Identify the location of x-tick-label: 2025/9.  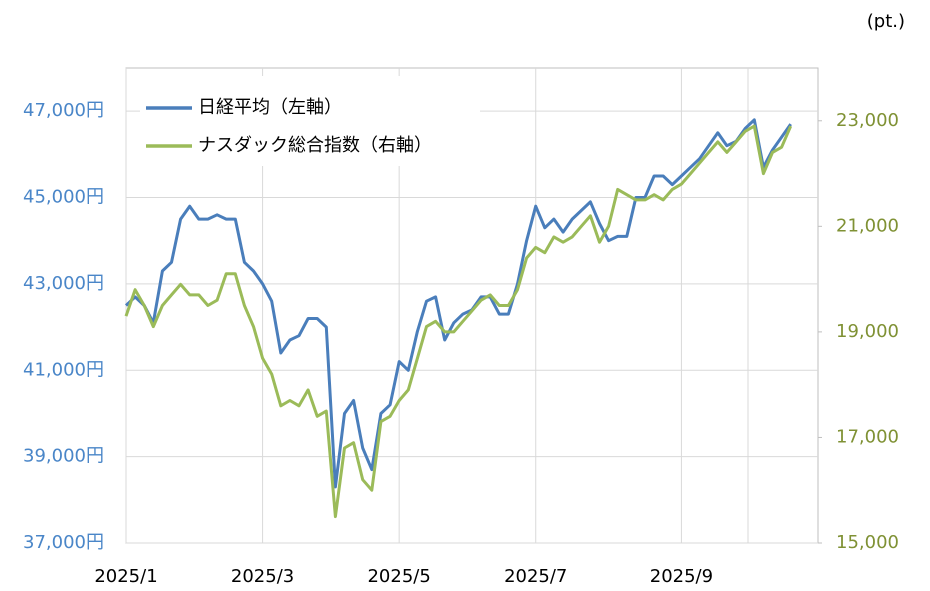
(681, 576).